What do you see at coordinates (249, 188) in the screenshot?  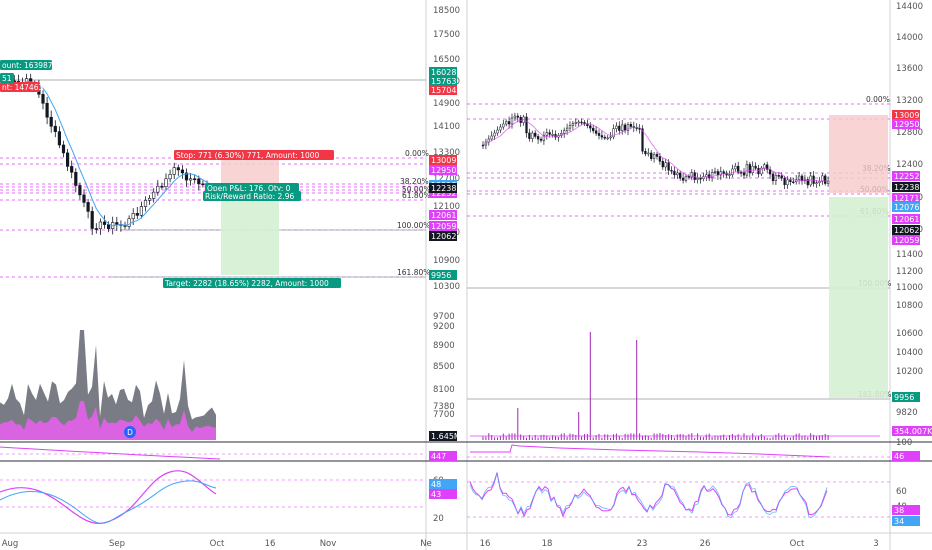 I see `trade-label-text: Open P&L: 176, Qty: 0` at bounding box center [249, 188].